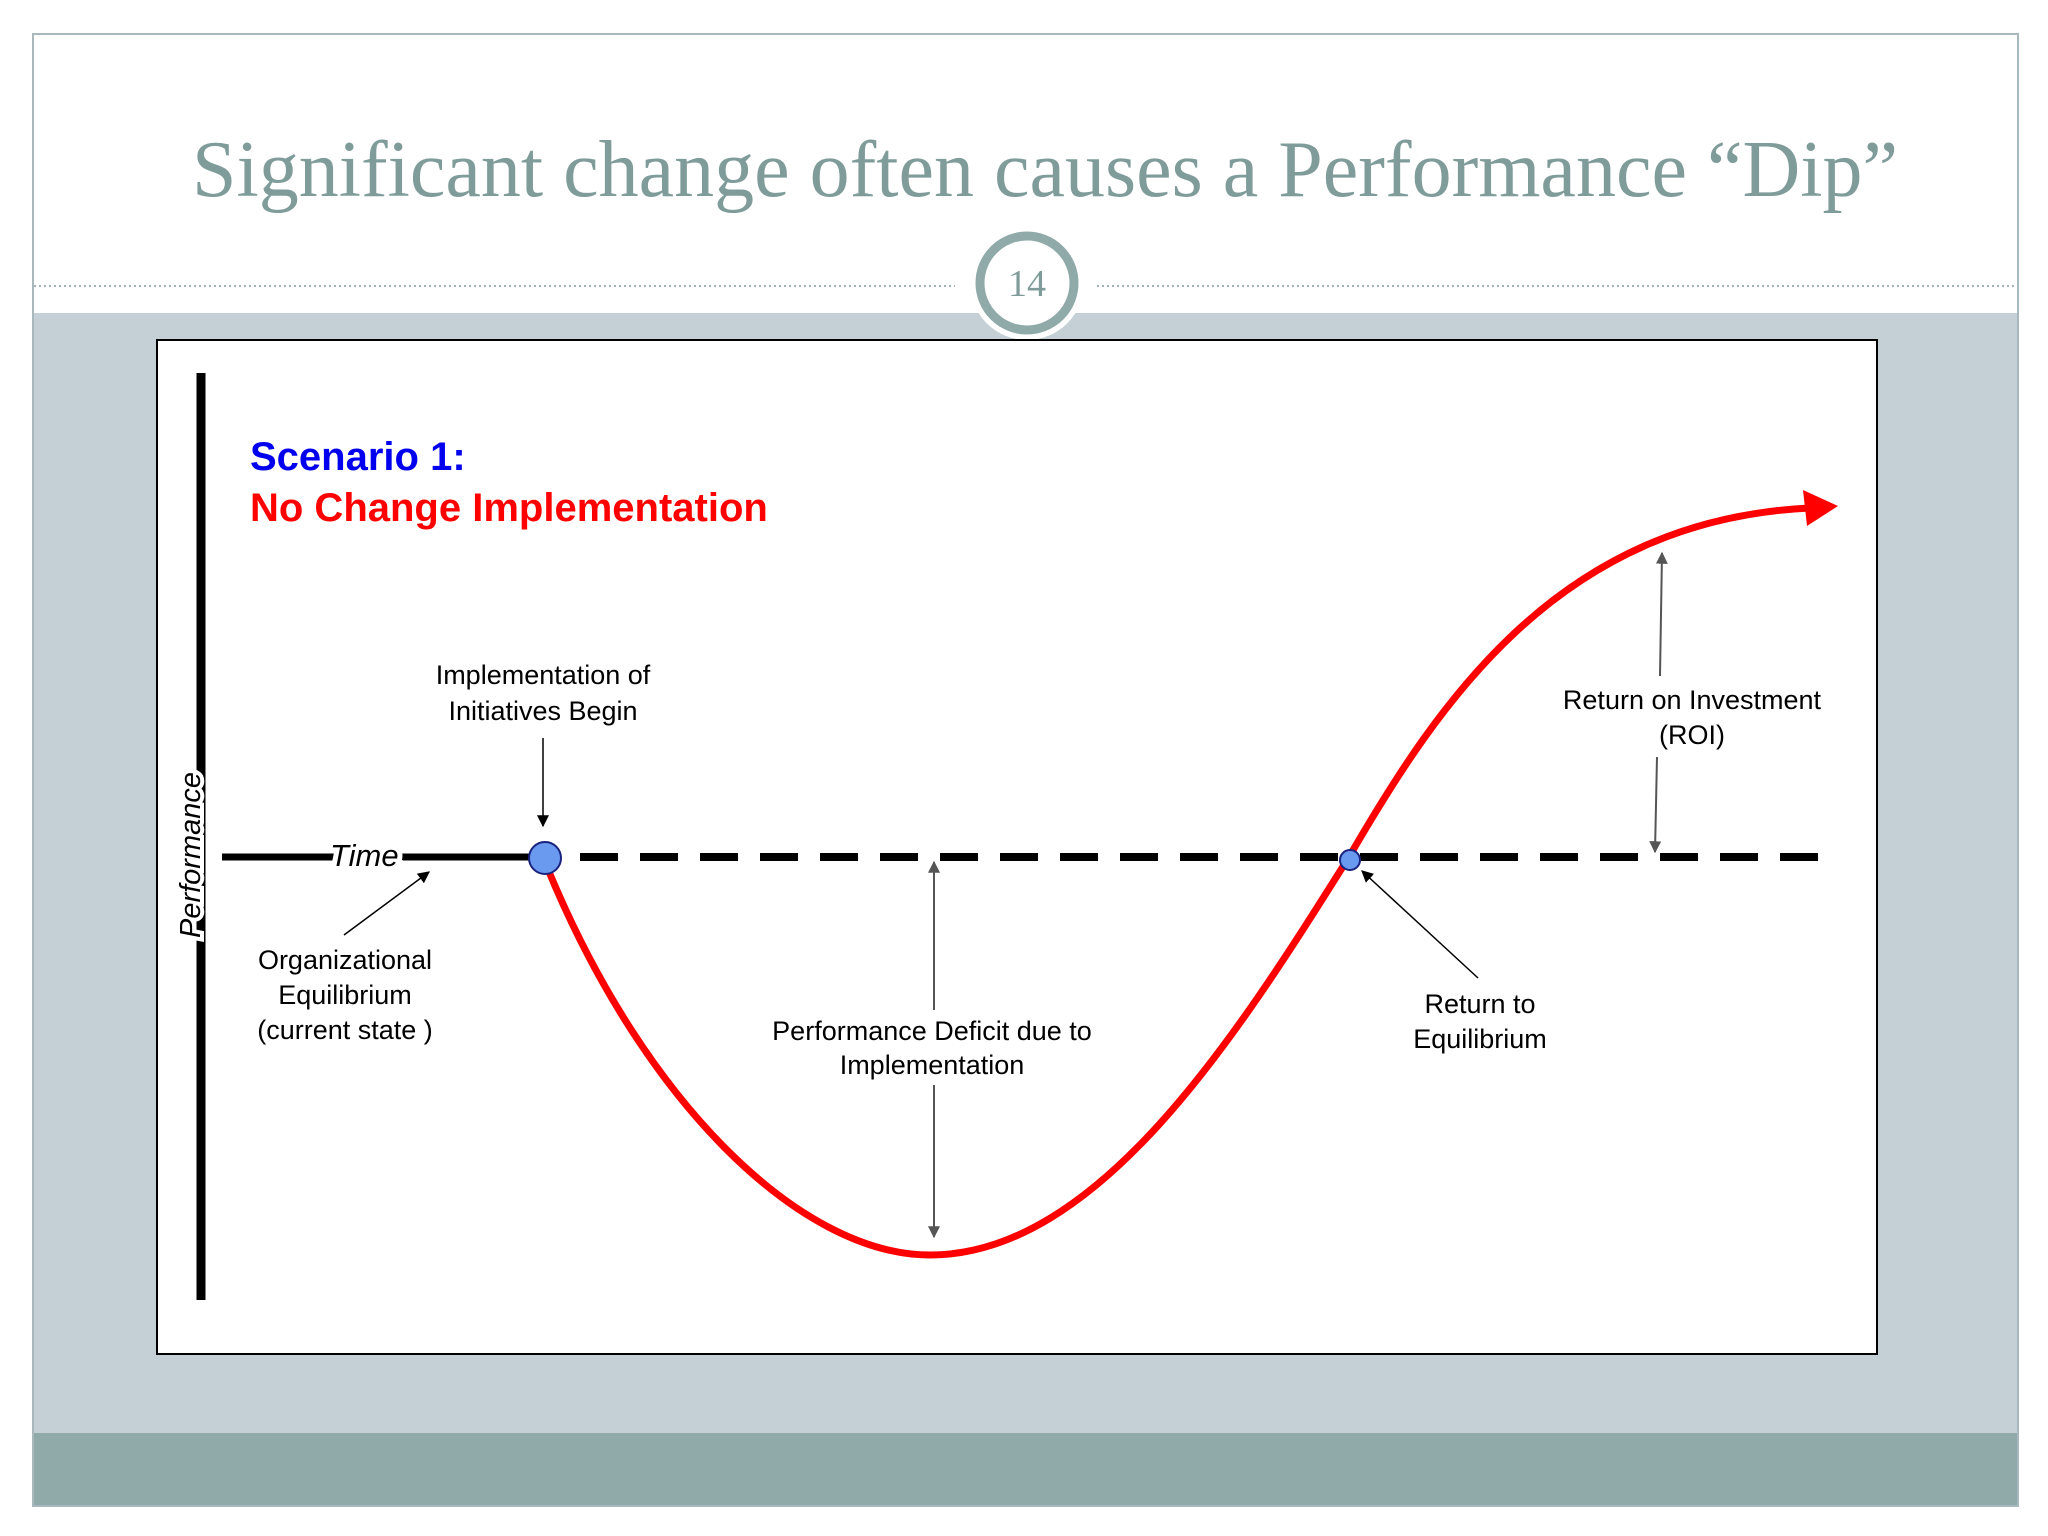 The width and height of the screenshot is (2048, 1536). Describe the element at coordinates (1479, 1004) in the screenshot. I see `return-label-line1: Return to` at that location.